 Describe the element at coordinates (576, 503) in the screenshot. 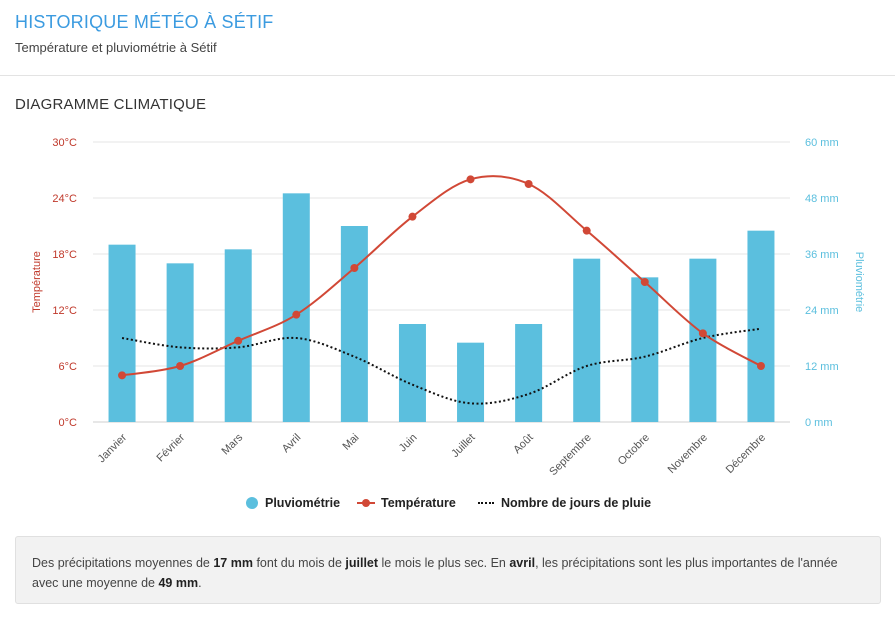

I see `legend-label-rain-days: Nombre de jours de pluie` at that location.